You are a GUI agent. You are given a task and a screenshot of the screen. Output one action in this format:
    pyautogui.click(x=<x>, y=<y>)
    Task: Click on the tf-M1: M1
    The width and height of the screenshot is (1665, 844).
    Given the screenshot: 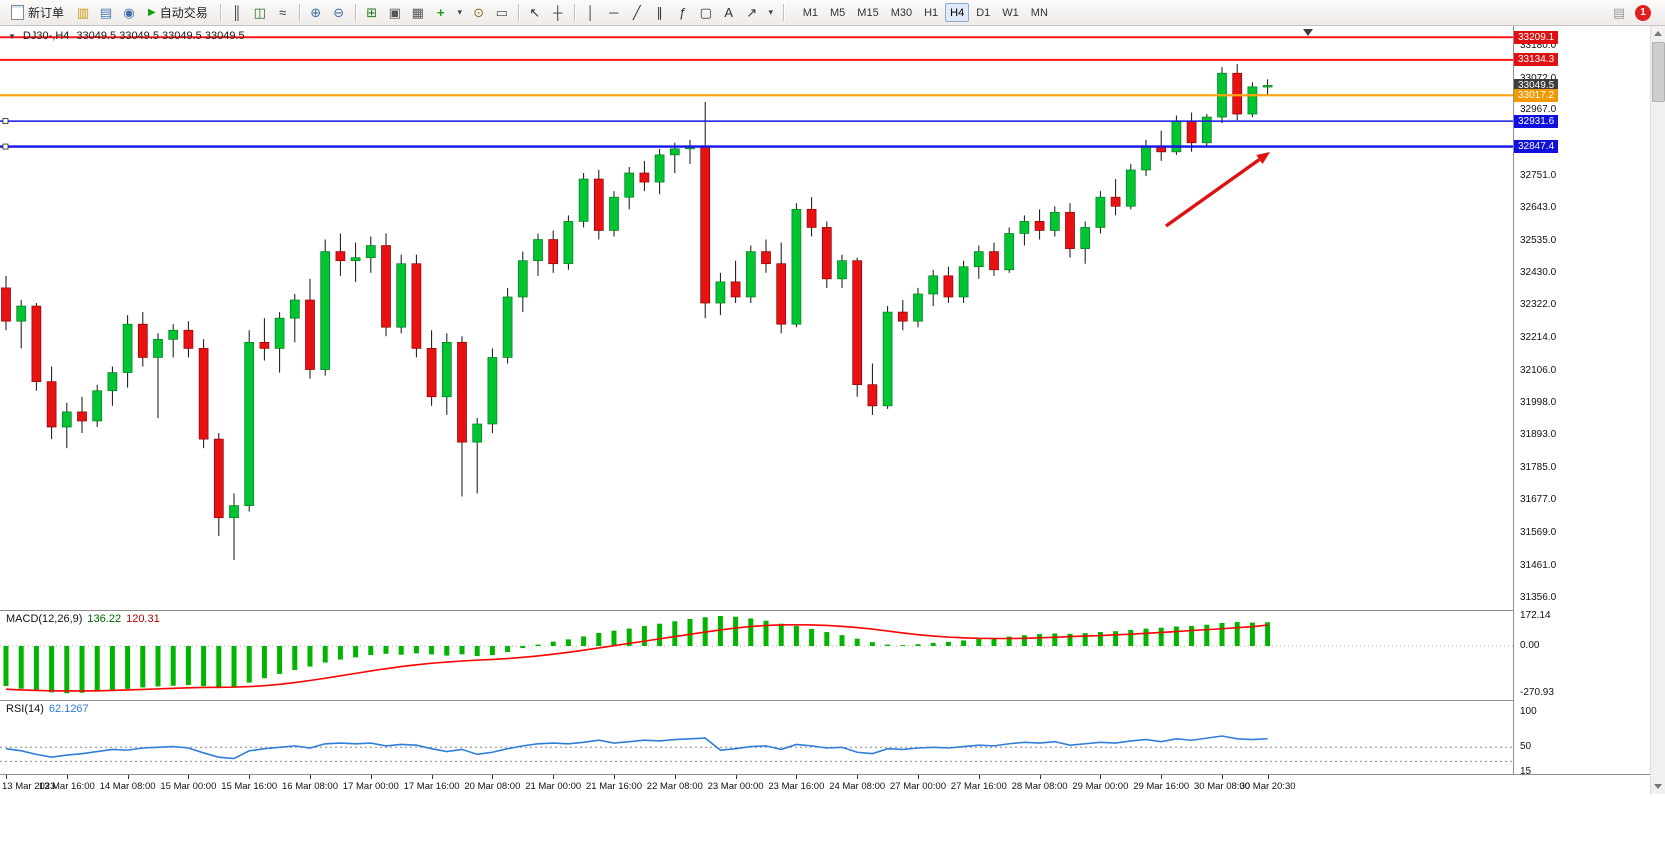 What is the action you would take?
    pyautogui.click(x=810, y=12)
    